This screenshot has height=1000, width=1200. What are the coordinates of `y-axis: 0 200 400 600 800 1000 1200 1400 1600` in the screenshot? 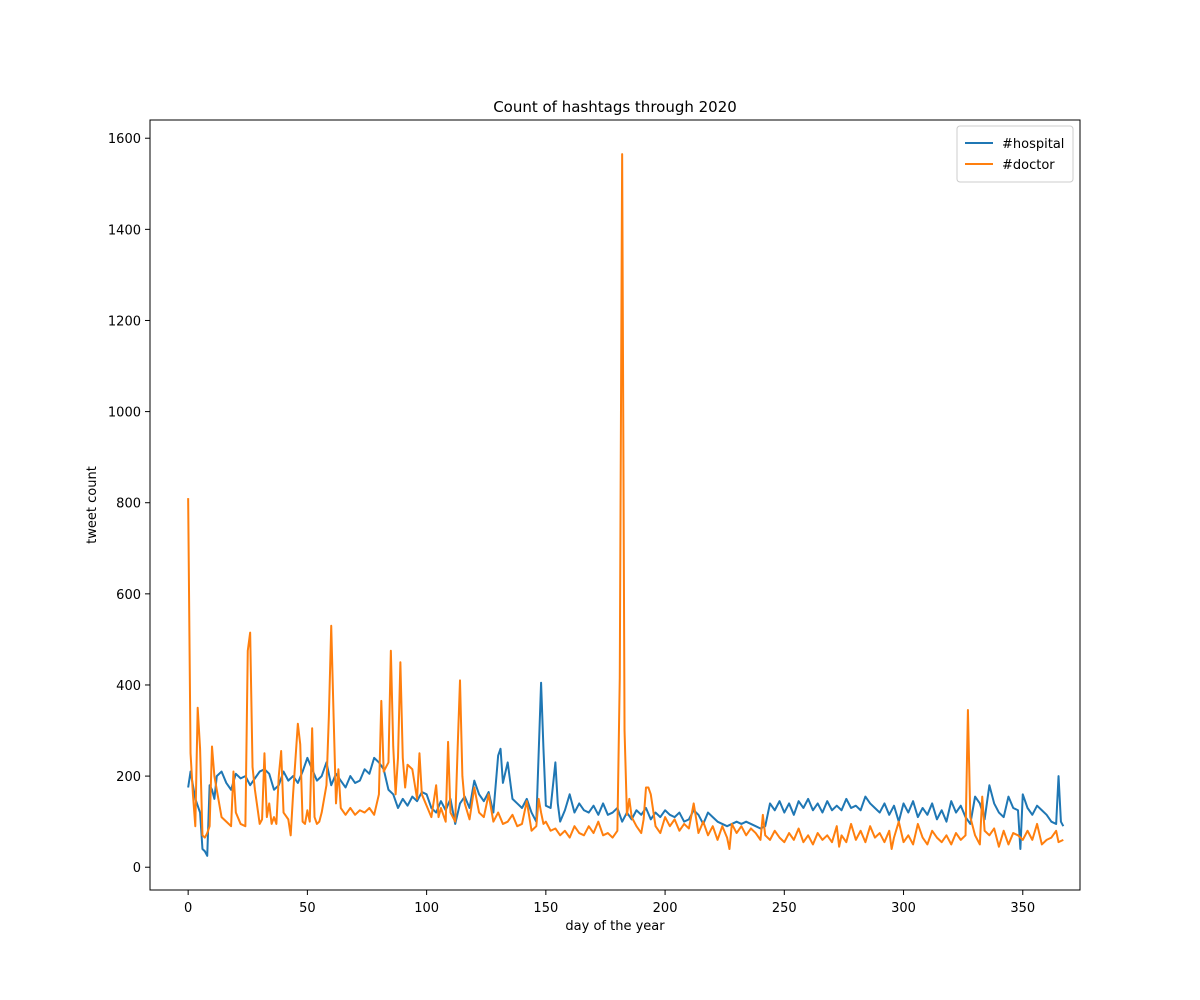 It's located at (129, 504).